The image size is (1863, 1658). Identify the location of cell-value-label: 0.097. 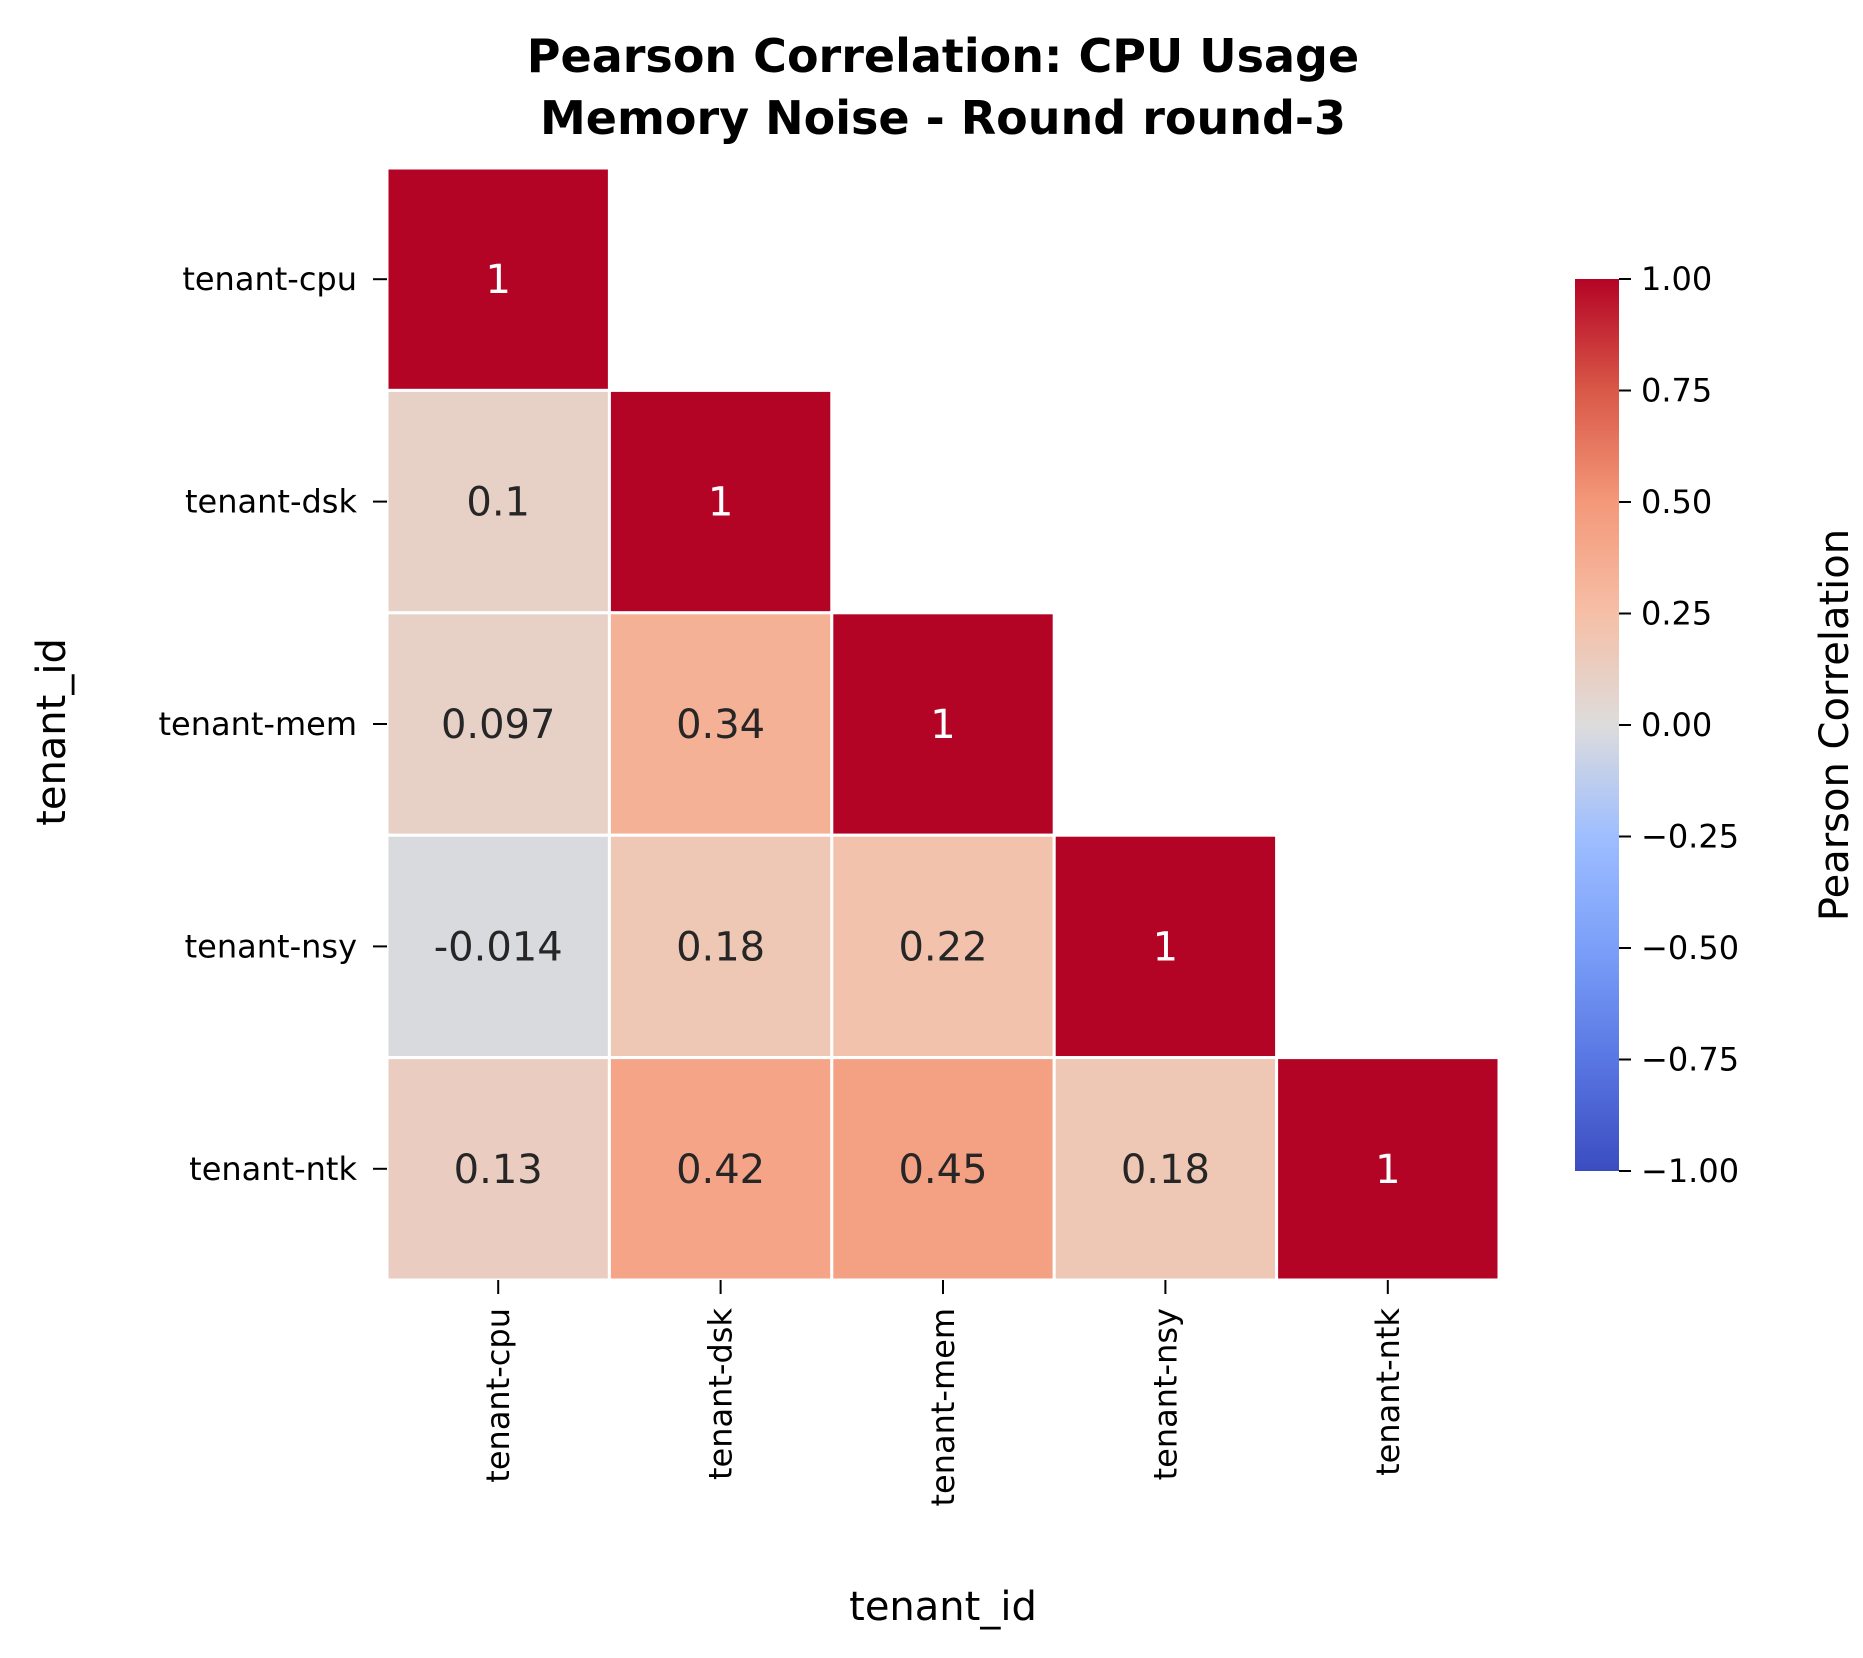
(498, 725).